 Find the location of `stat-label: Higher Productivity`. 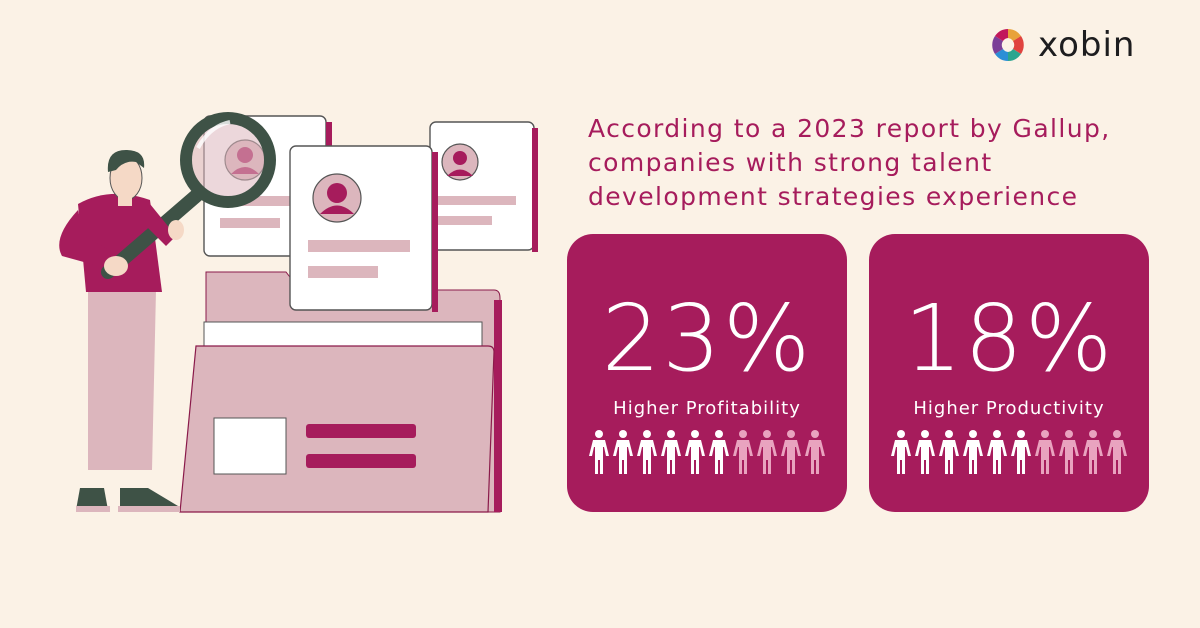

stat-label: Higher Productivity is located at coordinates (1009, 408).